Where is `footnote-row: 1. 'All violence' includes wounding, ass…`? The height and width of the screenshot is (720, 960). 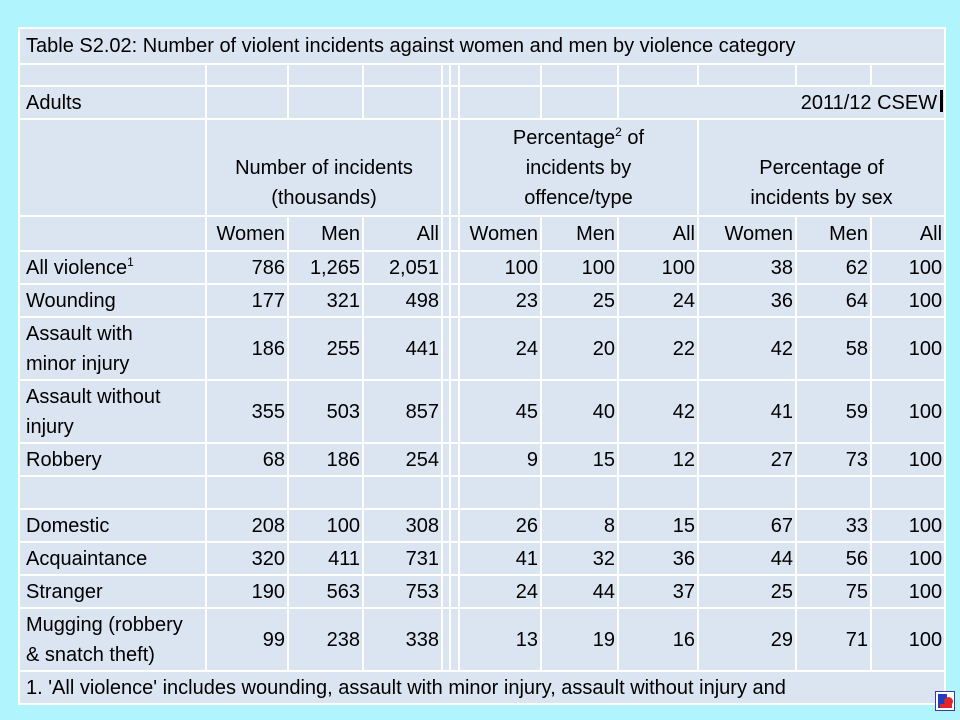 footnote-row: 1. 'All violence' includes wounding, ass… is located at coordinates (482, 687).